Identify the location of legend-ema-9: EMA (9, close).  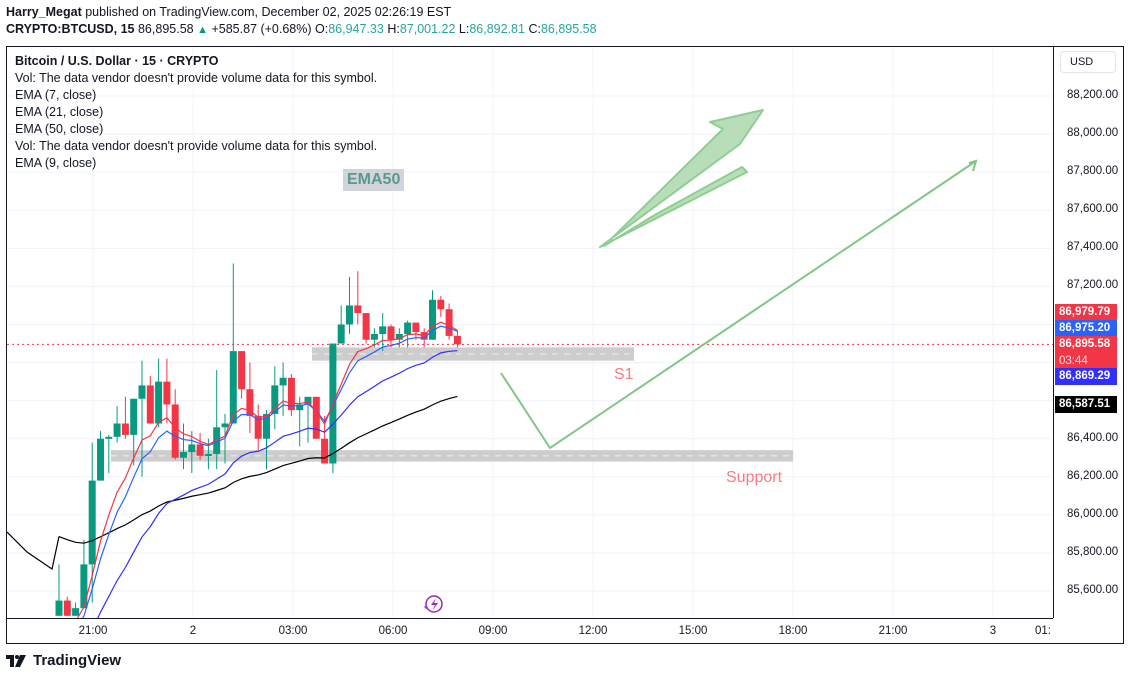
(56, 163).